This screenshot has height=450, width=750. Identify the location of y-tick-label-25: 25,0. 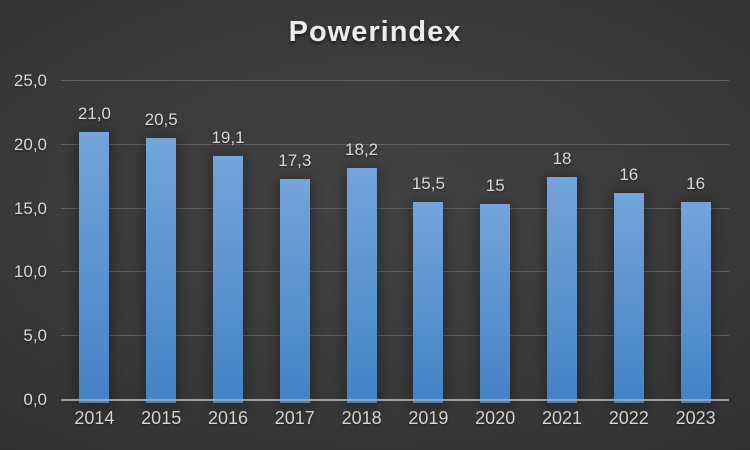
(30, 80).